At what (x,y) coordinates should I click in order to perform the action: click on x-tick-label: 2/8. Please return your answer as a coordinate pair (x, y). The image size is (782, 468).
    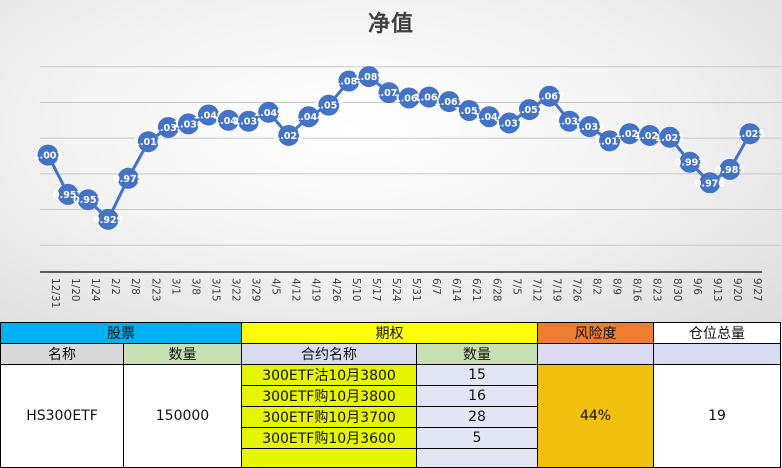
    Looking at the image, I should click on (135, 286).